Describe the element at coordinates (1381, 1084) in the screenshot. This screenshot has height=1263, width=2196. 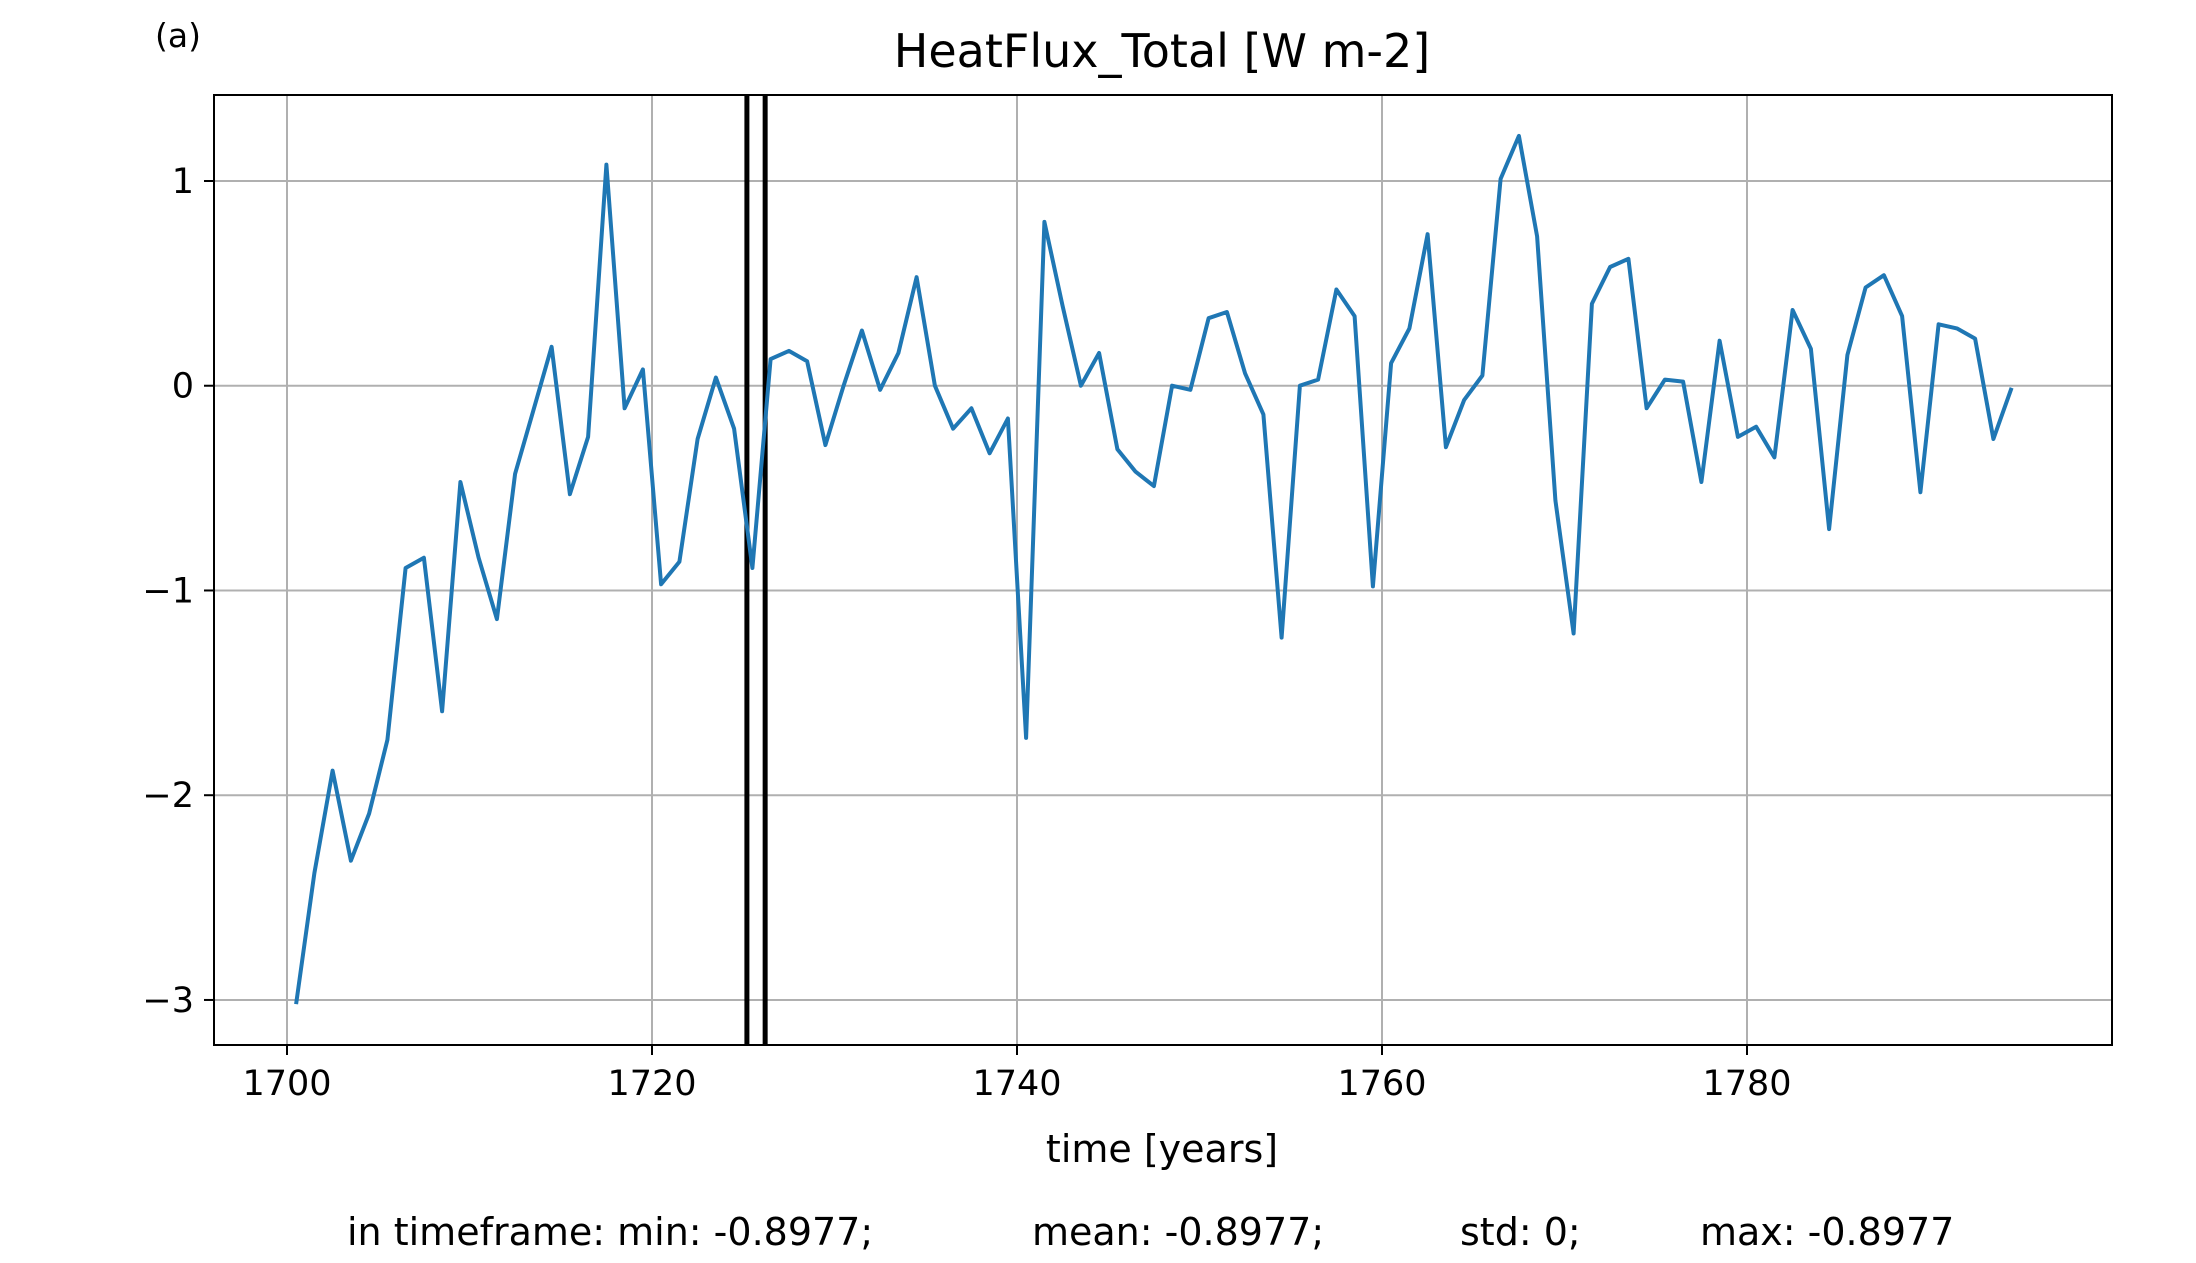
I see `x-tick-label: 1760` at that location.